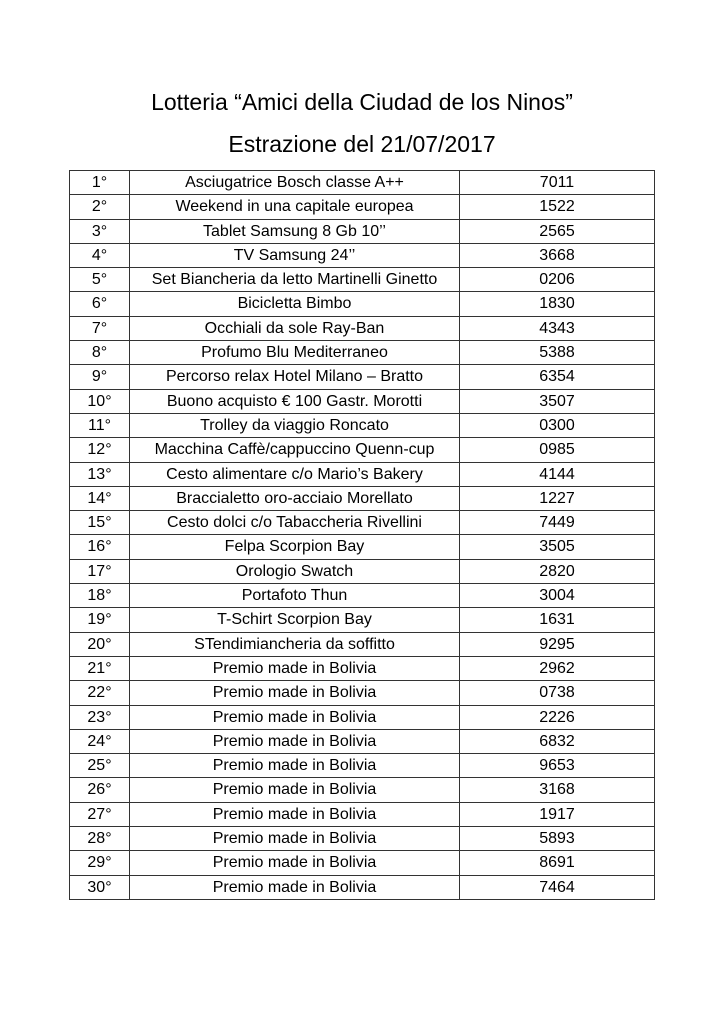 The width and height of the screenshot is (724, 1024). Describe the element at coordinates (99, 814) in the screenshot. I see `place-cell: 27°` at that location.